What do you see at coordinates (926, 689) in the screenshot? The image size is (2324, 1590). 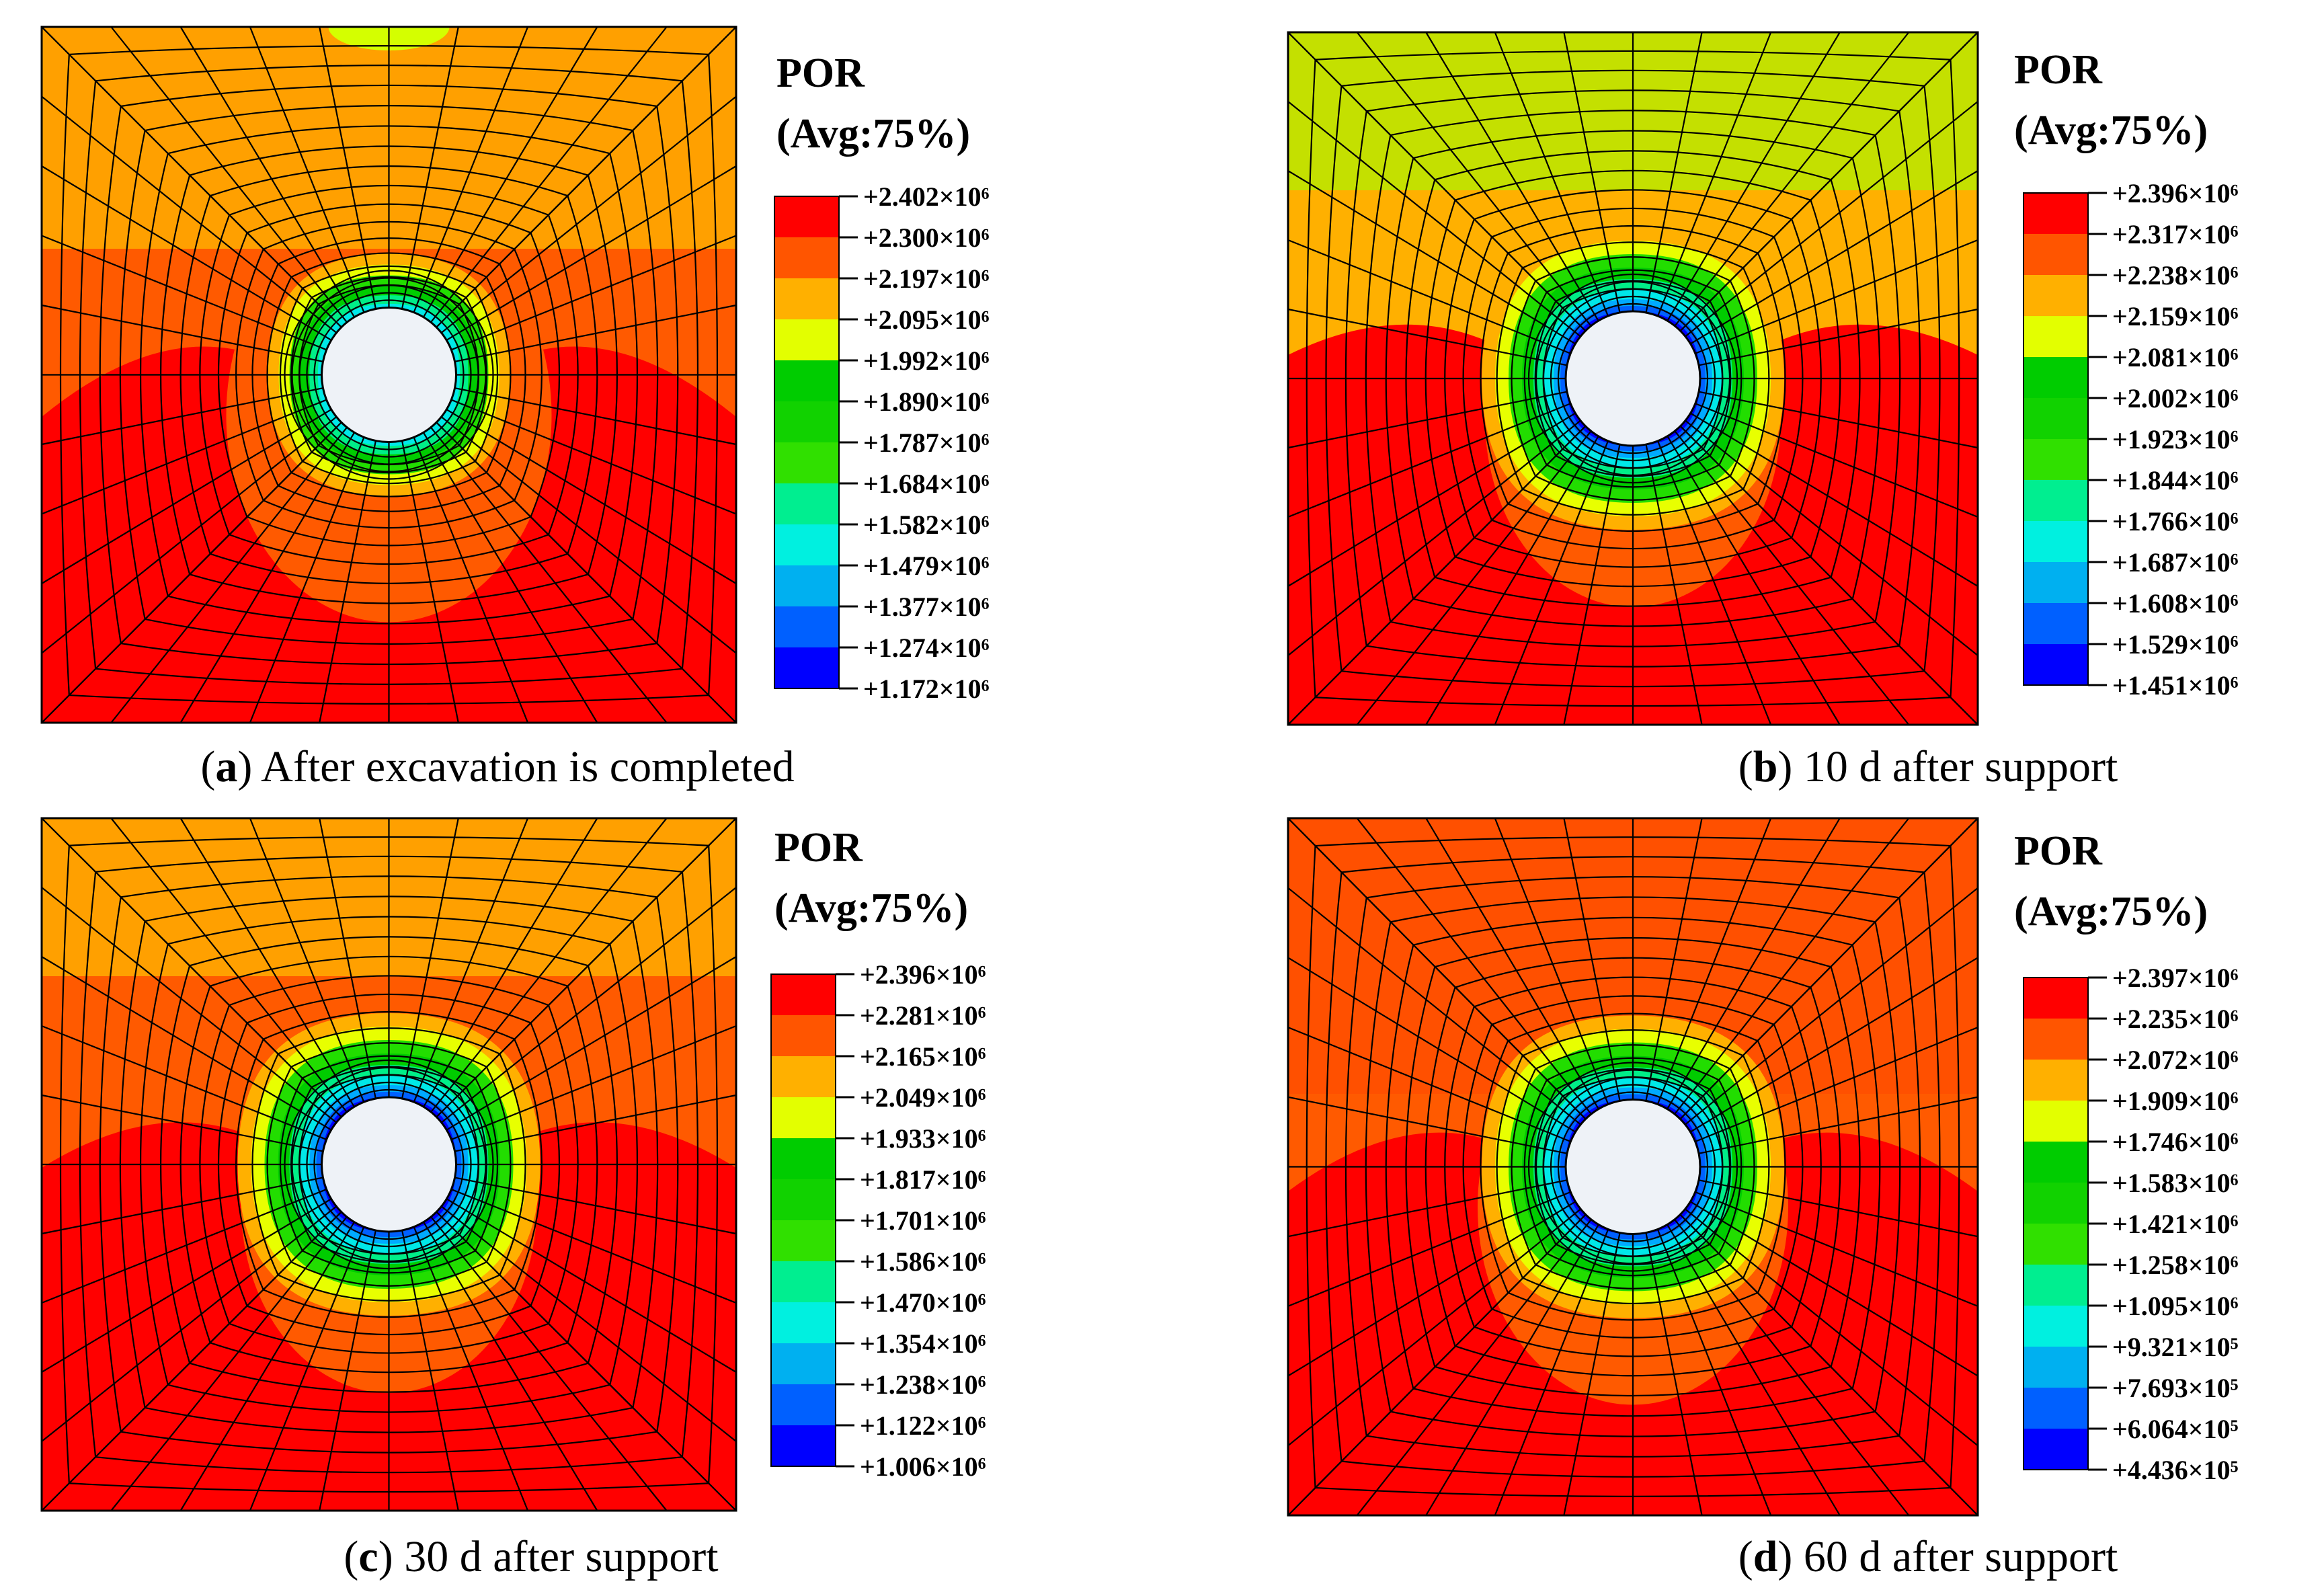 I see `legend-tick-label: +1.172×10⁶` at bounding box center [926, 689].